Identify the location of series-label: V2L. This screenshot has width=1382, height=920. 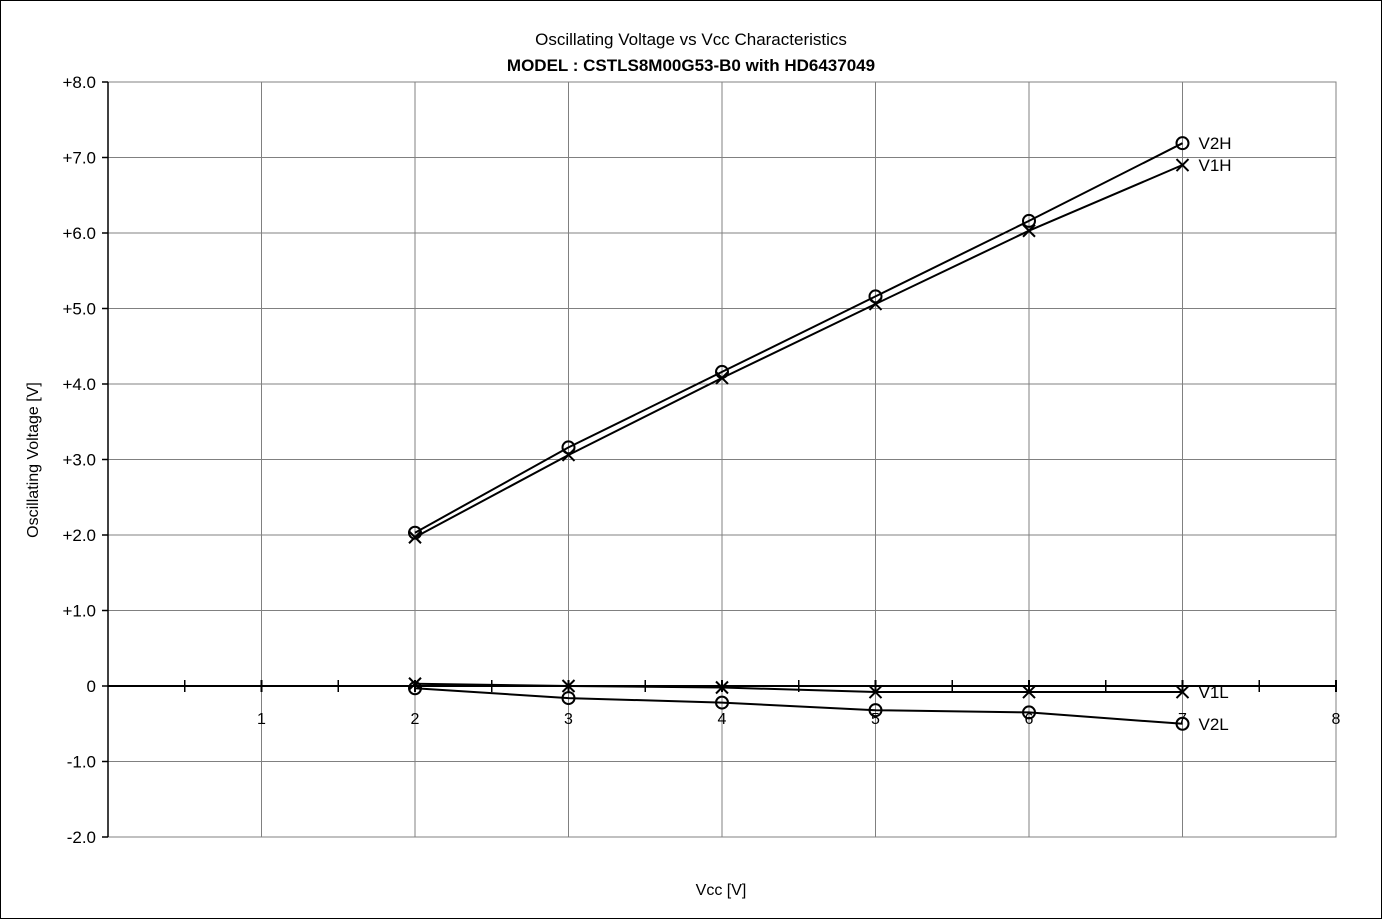
(1214, 724).